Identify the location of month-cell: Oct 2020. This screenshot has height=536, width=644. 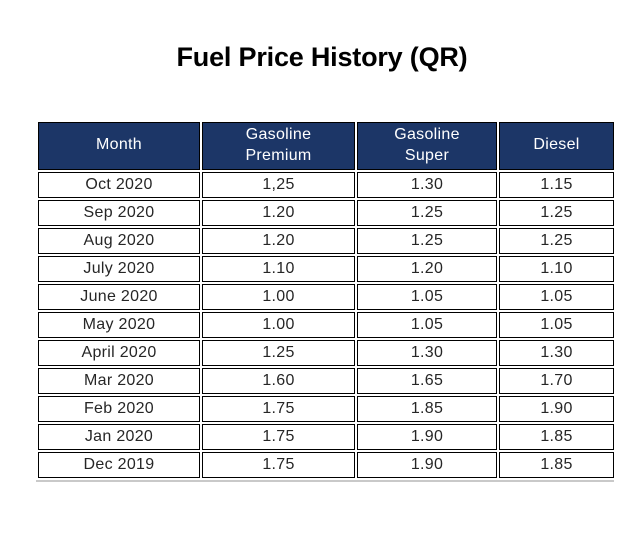
(119, 184).